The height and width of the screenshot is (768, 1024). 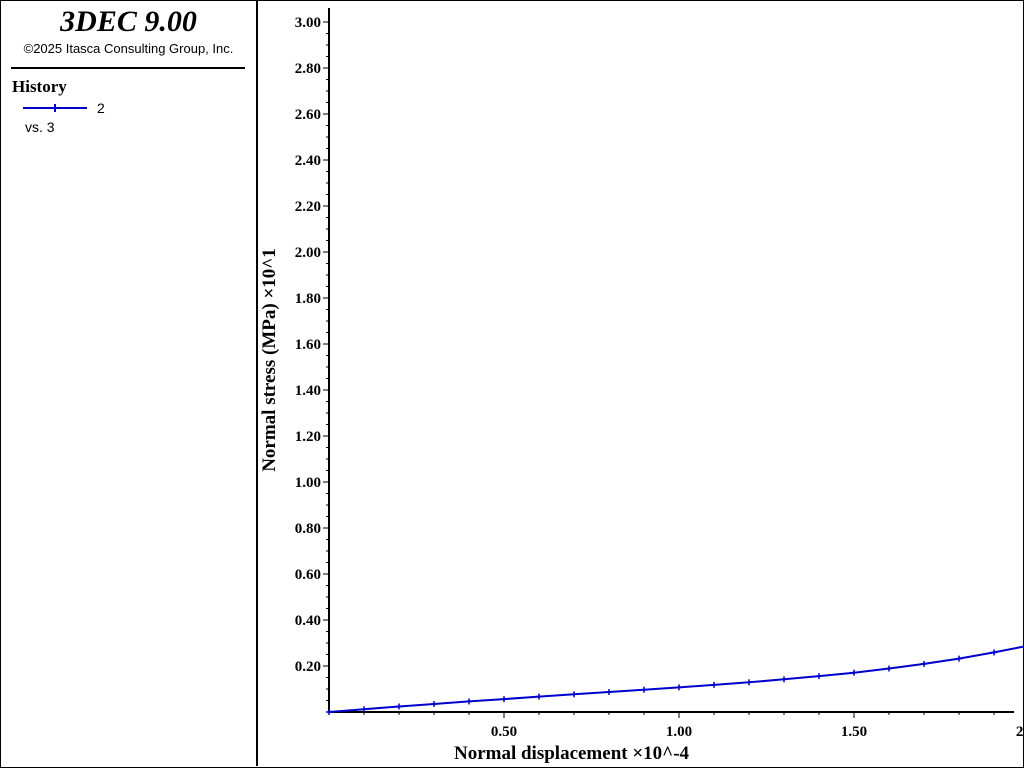 I want to click on x-tick-label: 1.00, so click(x=679, y=732).